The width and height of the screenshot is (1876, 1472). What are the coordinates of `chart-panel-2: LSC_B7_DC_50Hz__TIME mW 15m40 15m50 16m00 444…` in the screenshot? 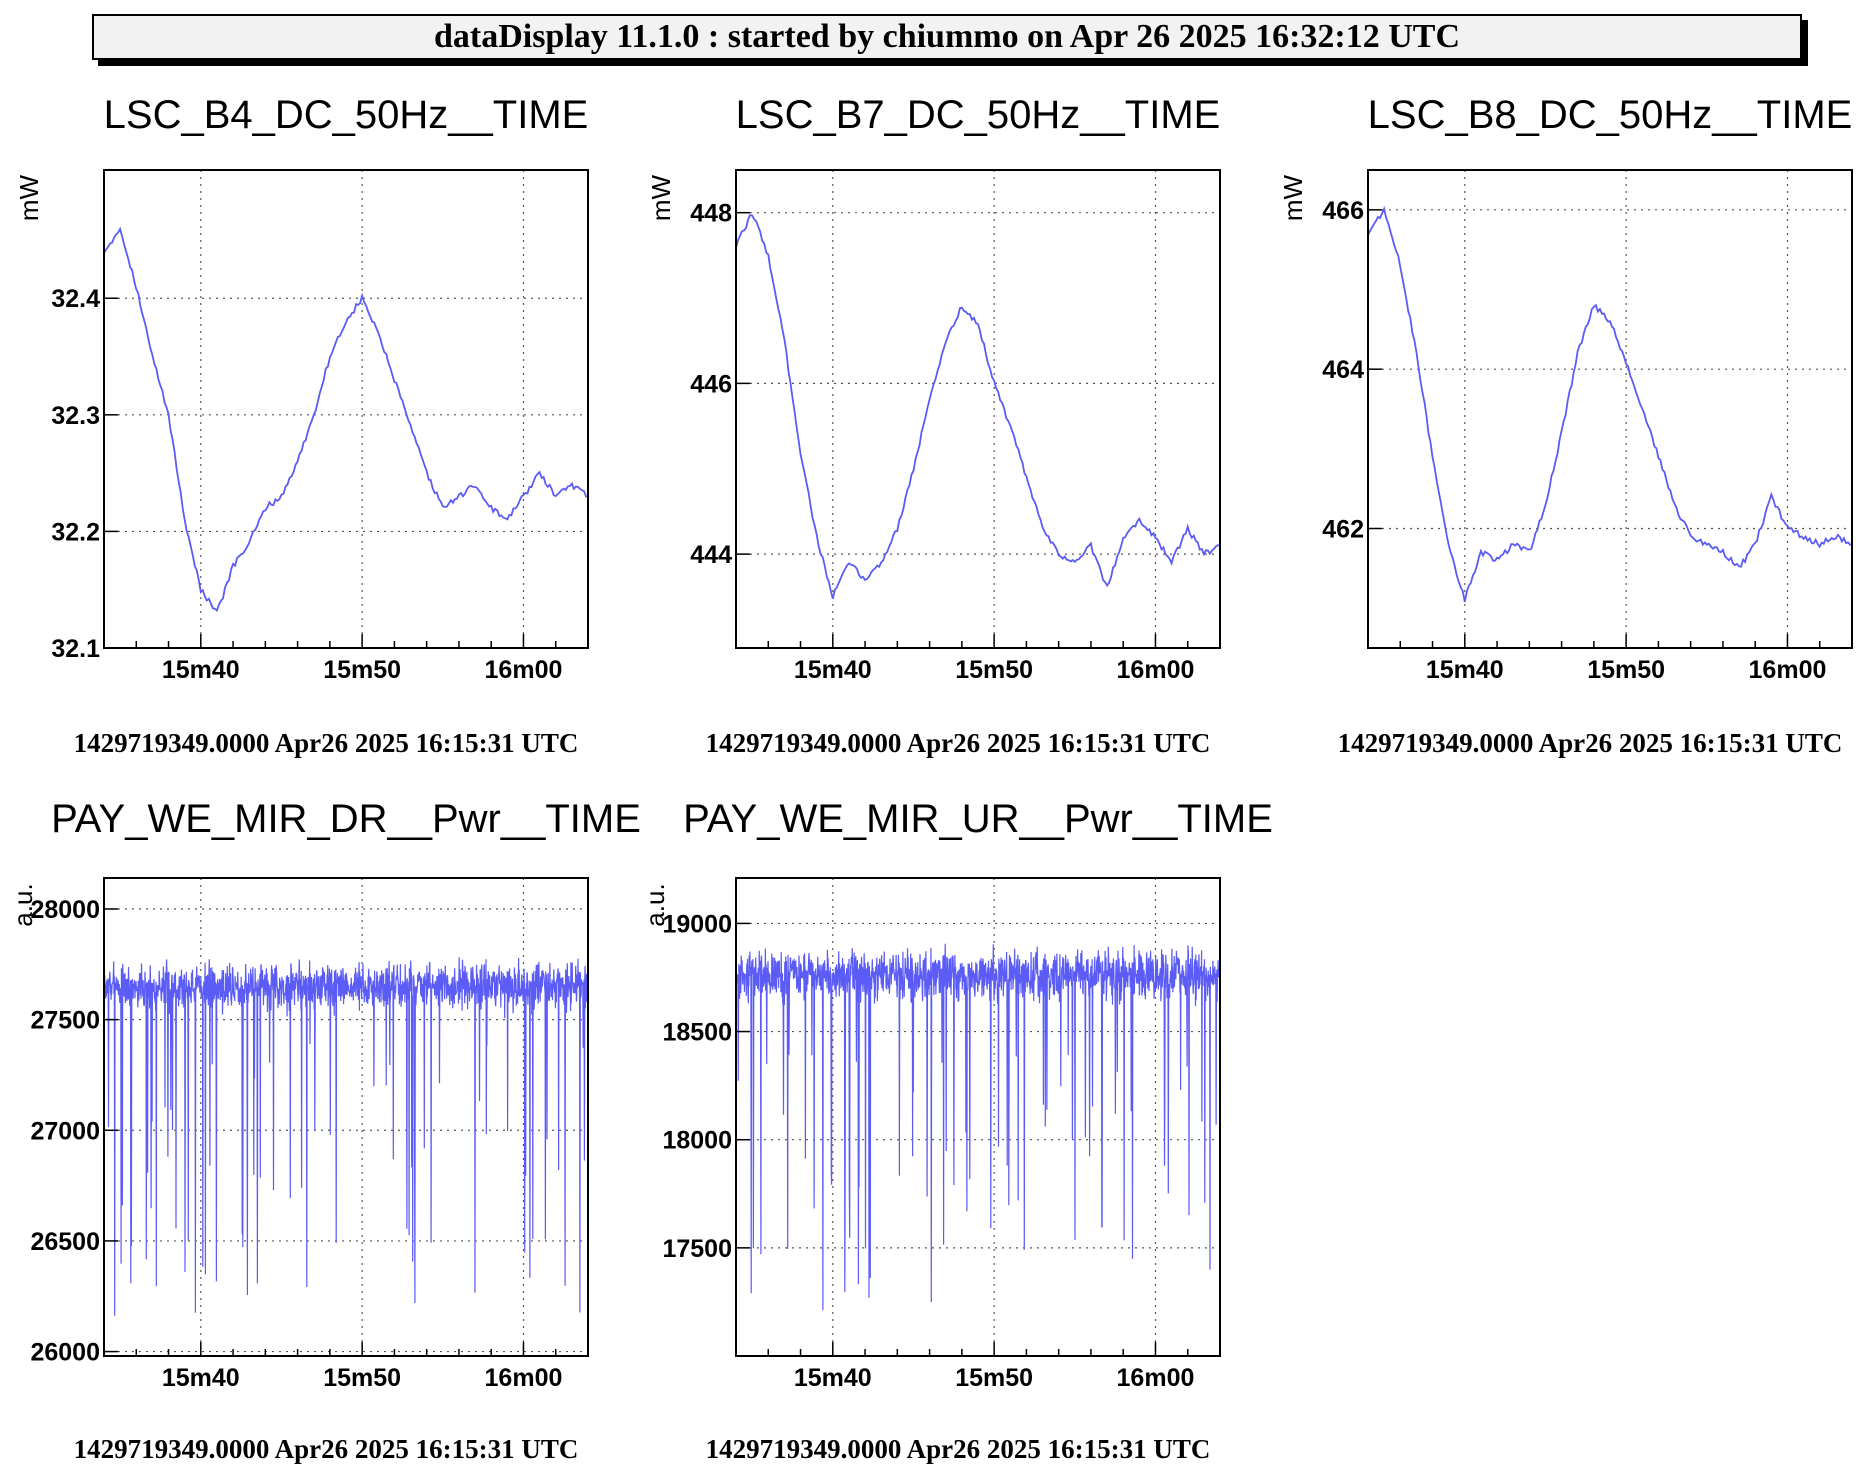 It's located at (933, 425).